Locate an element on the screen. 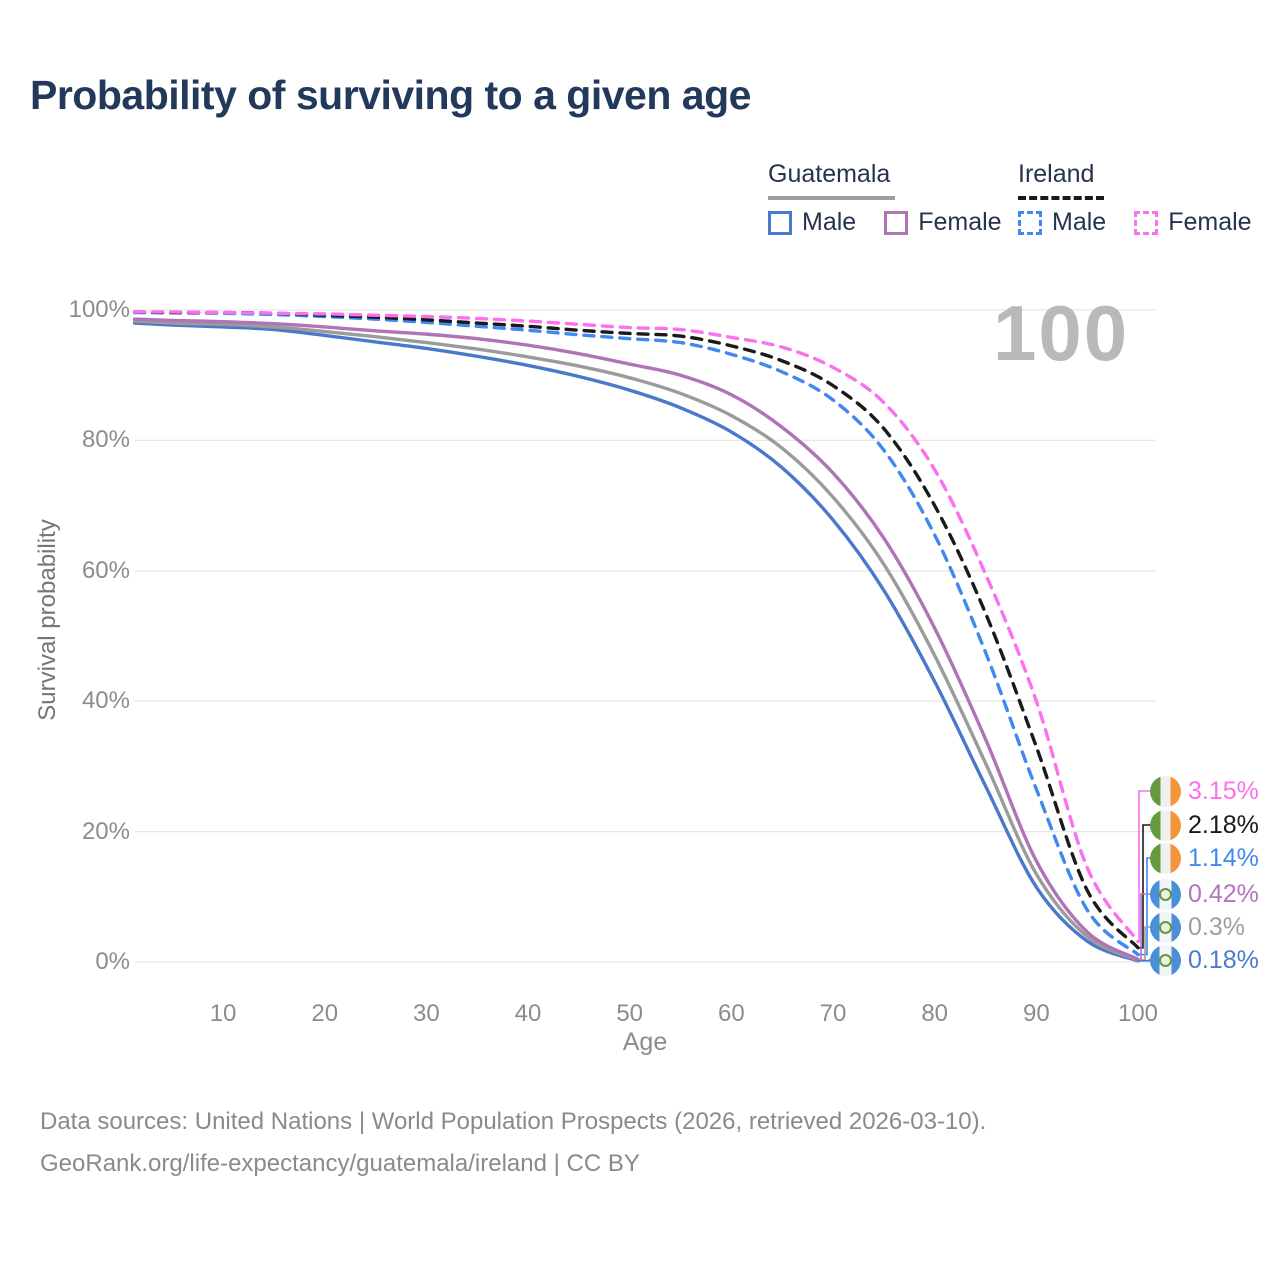 Image resolution: width=1280 pixels, height=1280 pixels. end-label-row: 1.14% is located at coordinates (1204, 858).